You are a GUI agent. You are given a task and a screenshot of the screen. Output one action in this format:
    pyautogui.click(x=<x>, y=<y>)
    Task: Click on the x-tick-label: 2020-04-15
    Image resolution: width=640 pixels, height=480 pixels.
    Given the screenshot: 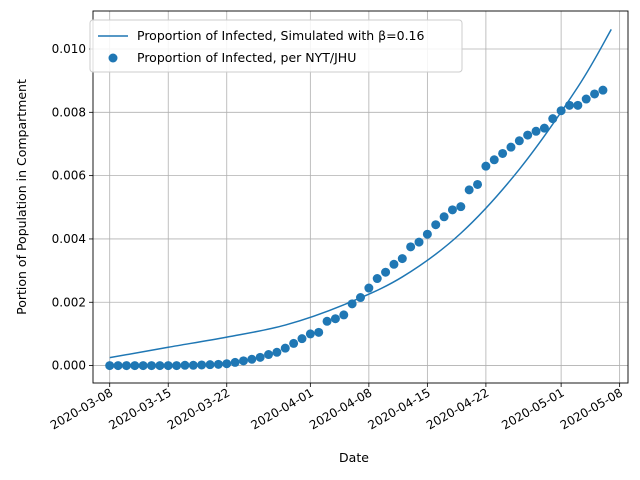 What is the action you would take?
    pyautogui.click(x=398, y=408)
    